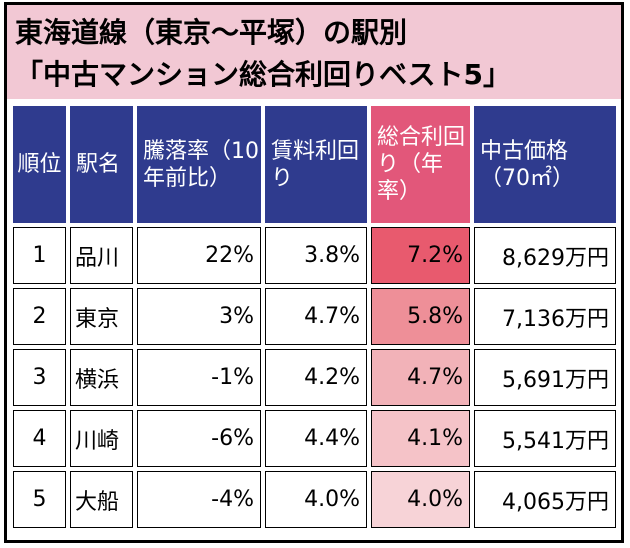 The image size is (630, 548). What do you see at coordinates (420, 255) in the screenshot?
I see `total-yield-cell: 7.2%` at bounding box center [420, 255].